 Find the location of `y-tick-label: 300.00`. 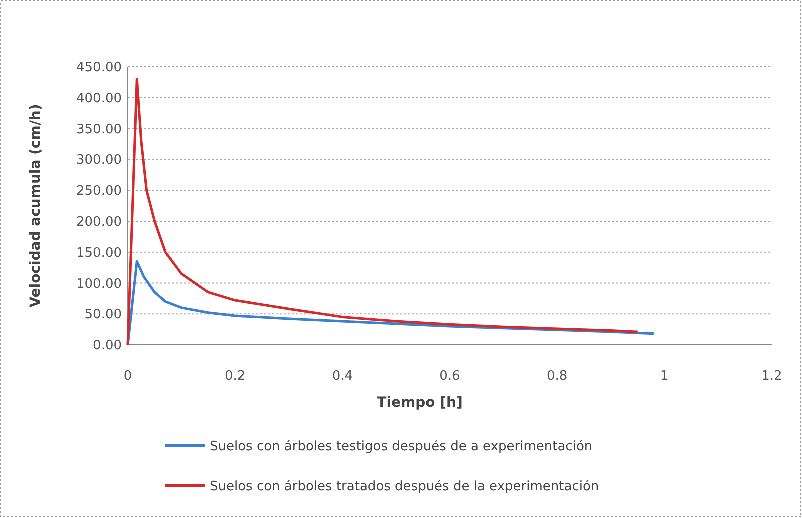

y-tick-label: 300.00 is located at coordinates (99, 160).